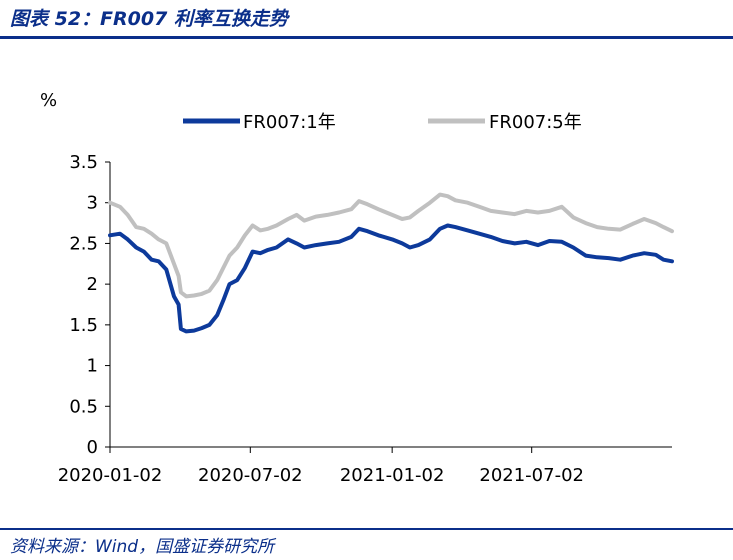  What do you see at coordinates (83, 325) in the screenshot?
I see `y-tick-label: 1.5` at bounding box center [83, 325].